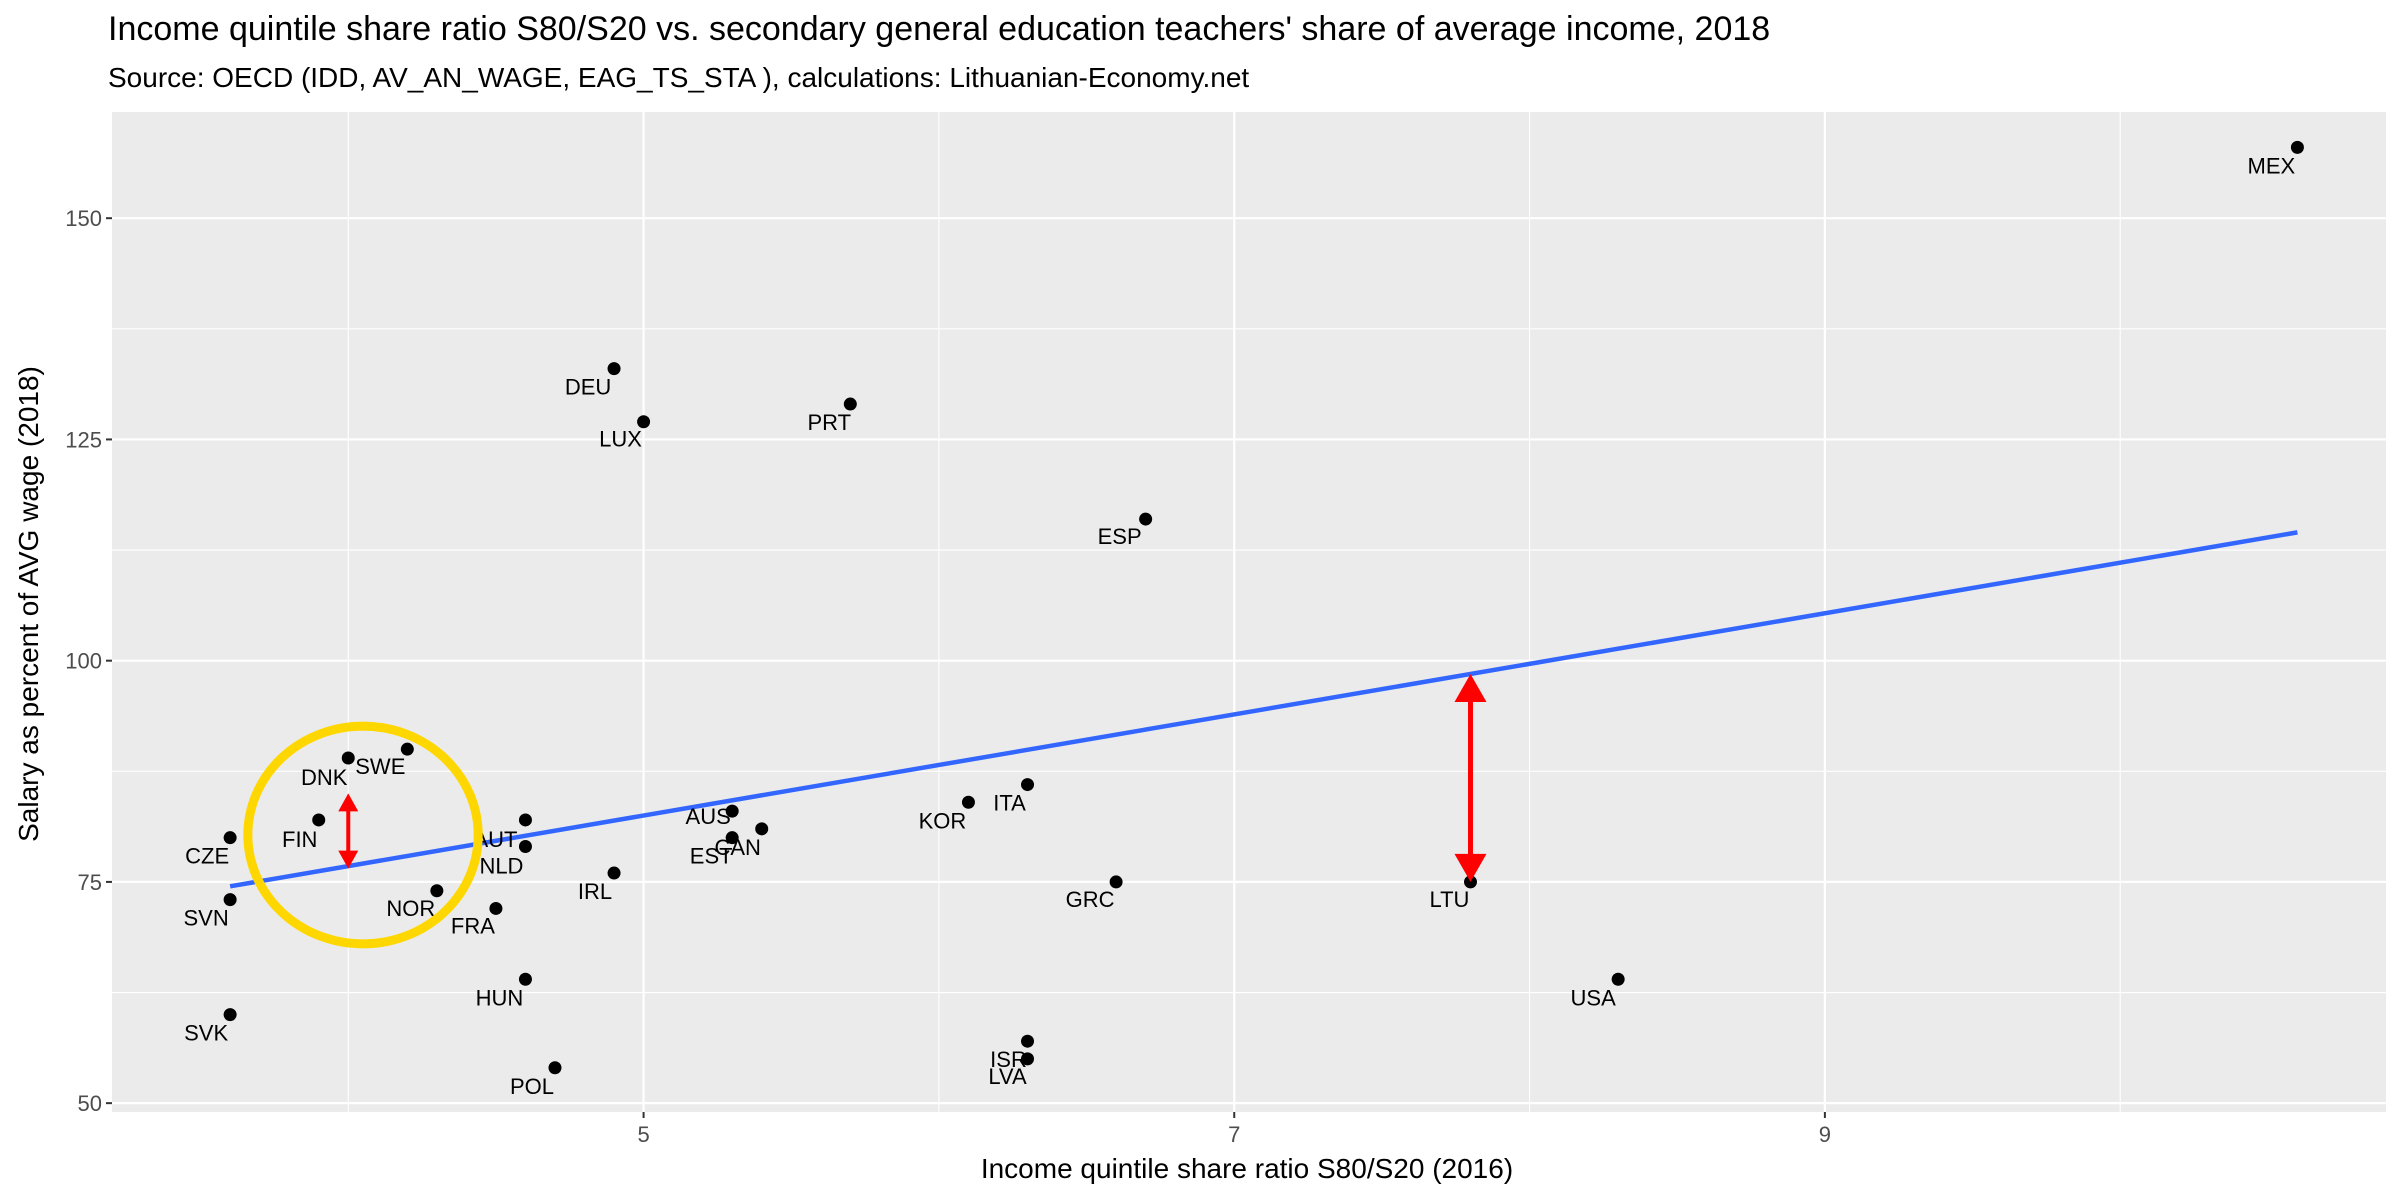 The height and width of the screenshot is (1200, 2400). Describe the element at coordinates (1470, 777) in the screenshot. I see `double-arrow-ltu` at that location.